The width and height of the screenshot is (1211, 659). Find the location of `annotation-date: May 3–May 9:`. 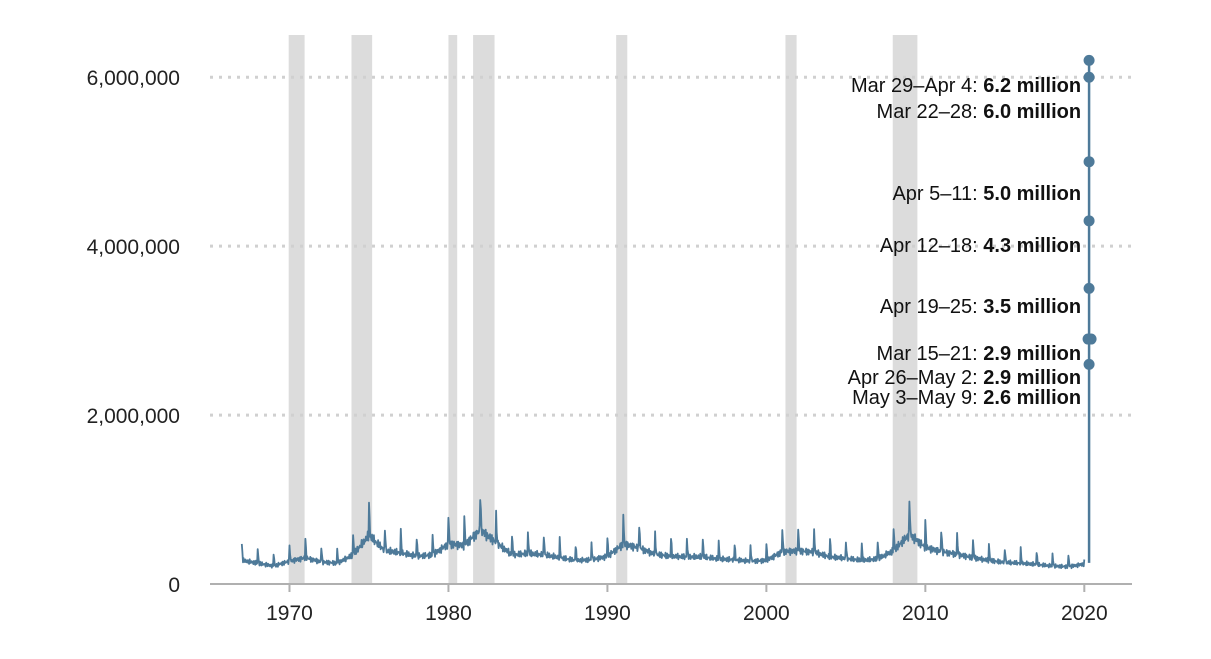

annotation-date: May 3–May 9: is located at coordinates (917, 398).